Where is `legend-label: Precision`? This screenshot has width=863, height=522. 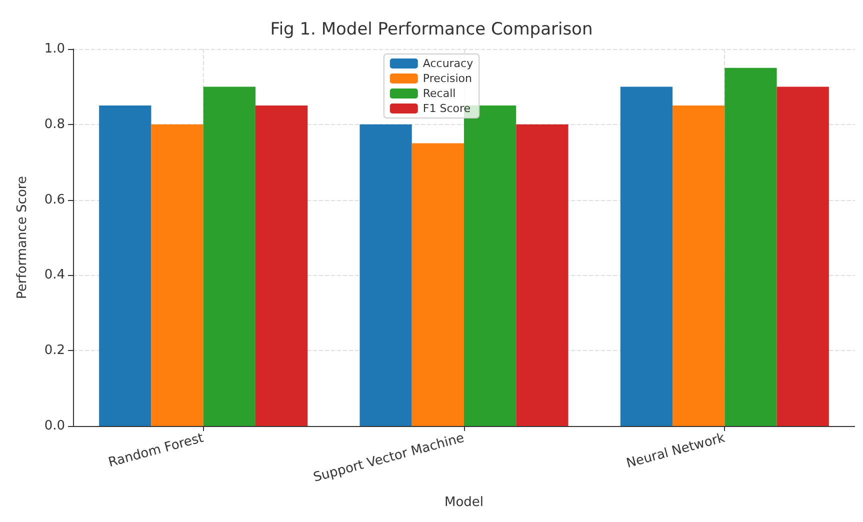 legend-label: Precision is located at coordinates (447, 78).